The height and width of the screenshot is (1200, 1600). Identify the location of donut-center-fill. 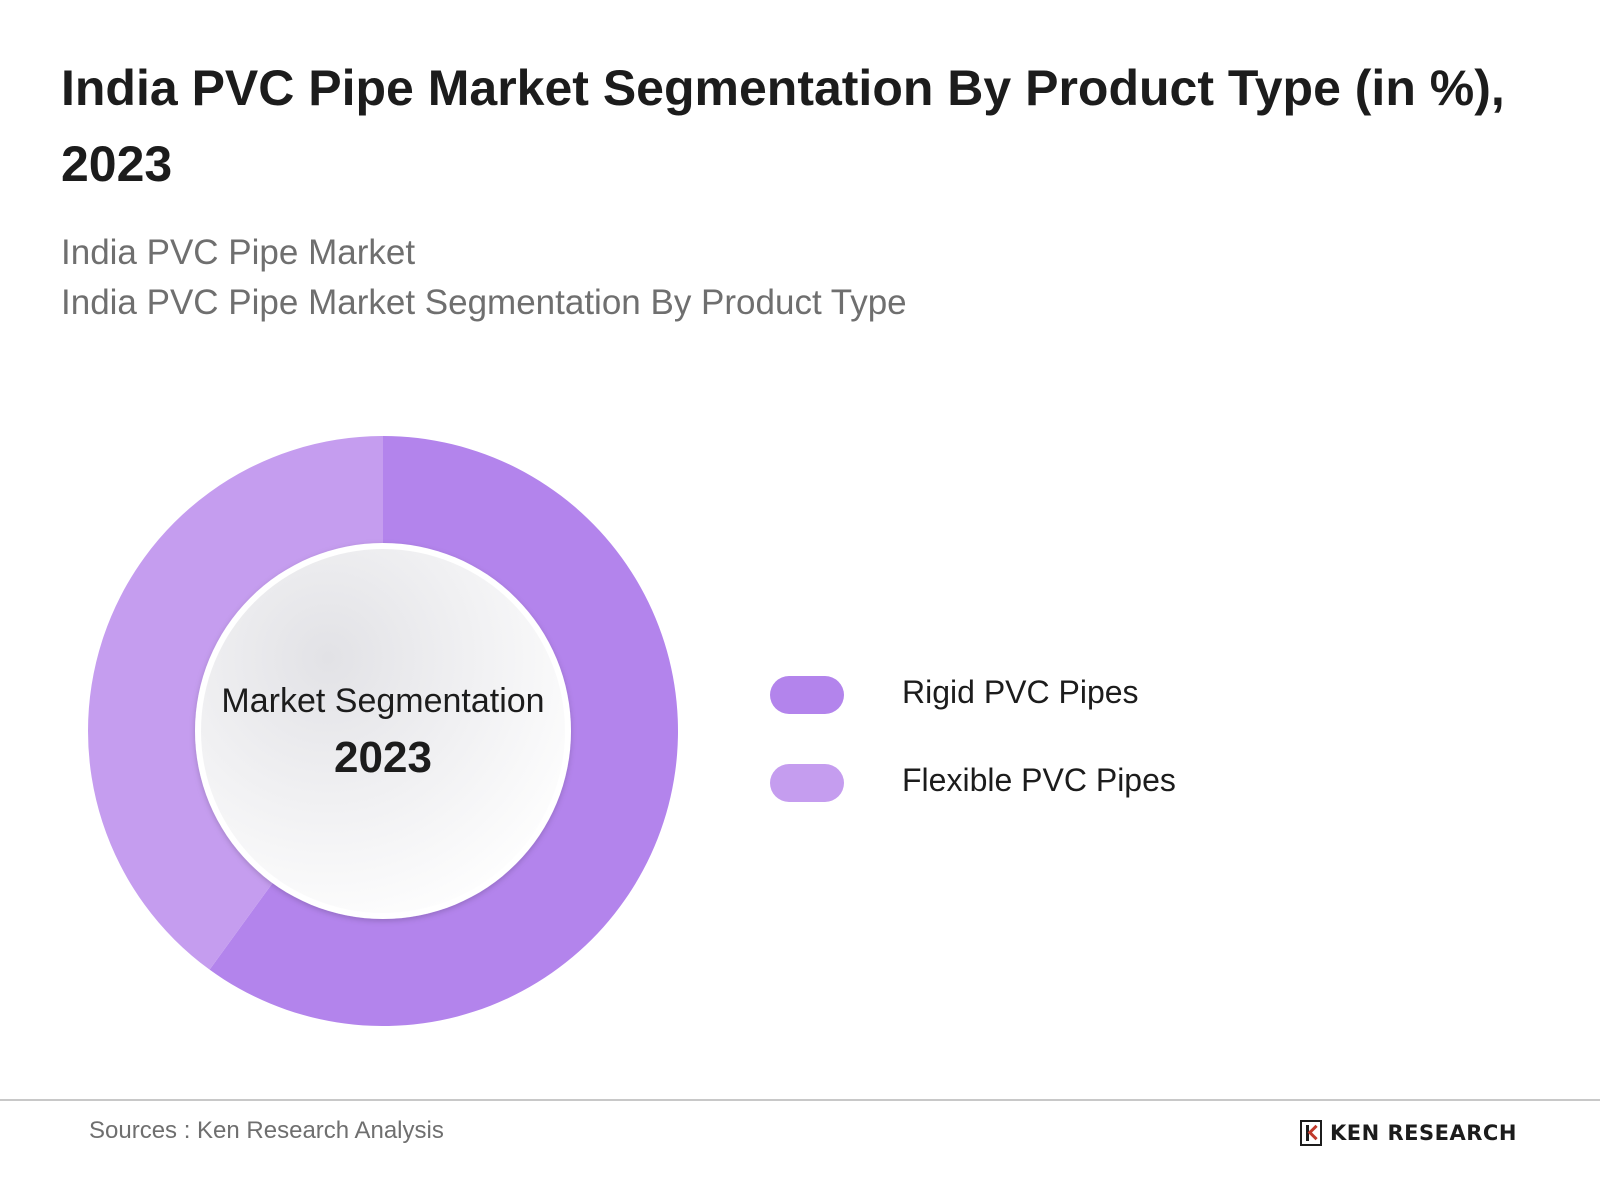
(383, 731).